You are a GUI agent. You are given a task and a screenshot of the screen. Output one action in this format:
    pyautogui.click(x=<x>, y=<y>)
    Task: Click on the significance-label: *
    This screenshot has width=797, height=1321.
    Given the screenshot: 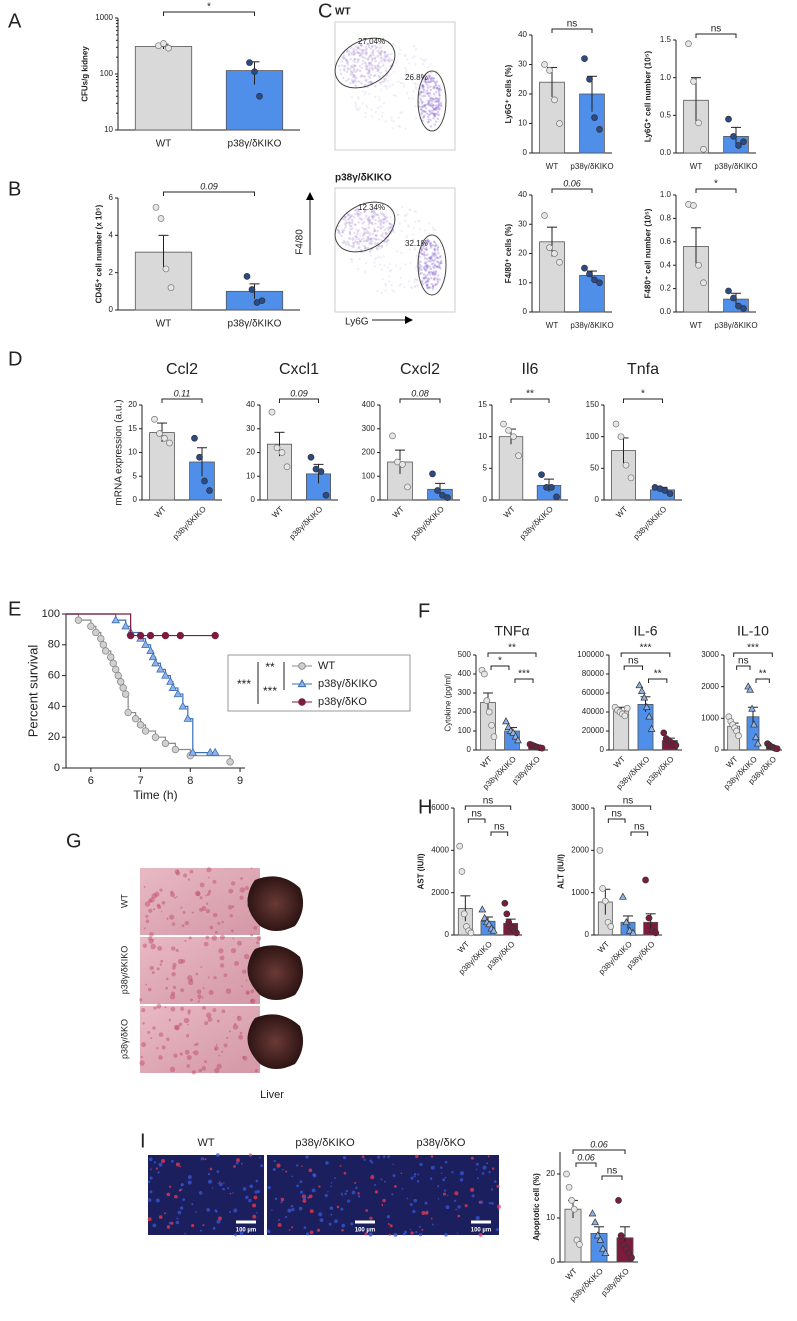 What is the action you would take?
    pyautogui.click(x=643, y=394)
    